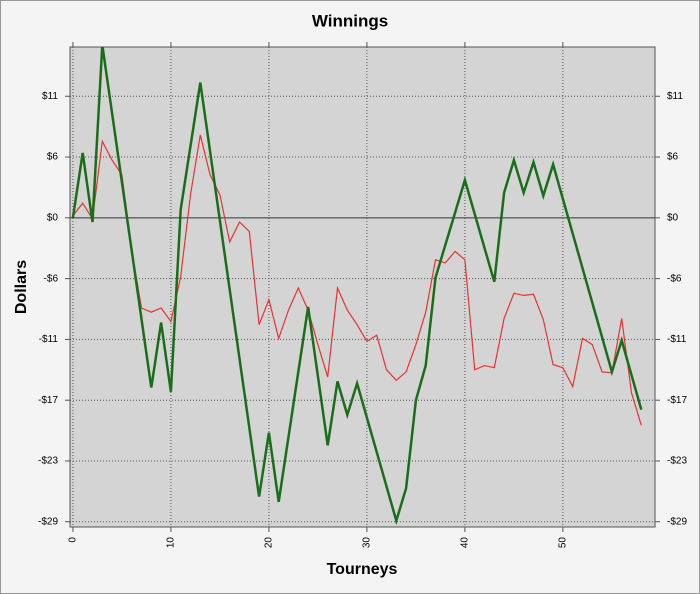 The image size is (700, 594). I want to click on y2-tick-label: -$23, so click(677, 461).